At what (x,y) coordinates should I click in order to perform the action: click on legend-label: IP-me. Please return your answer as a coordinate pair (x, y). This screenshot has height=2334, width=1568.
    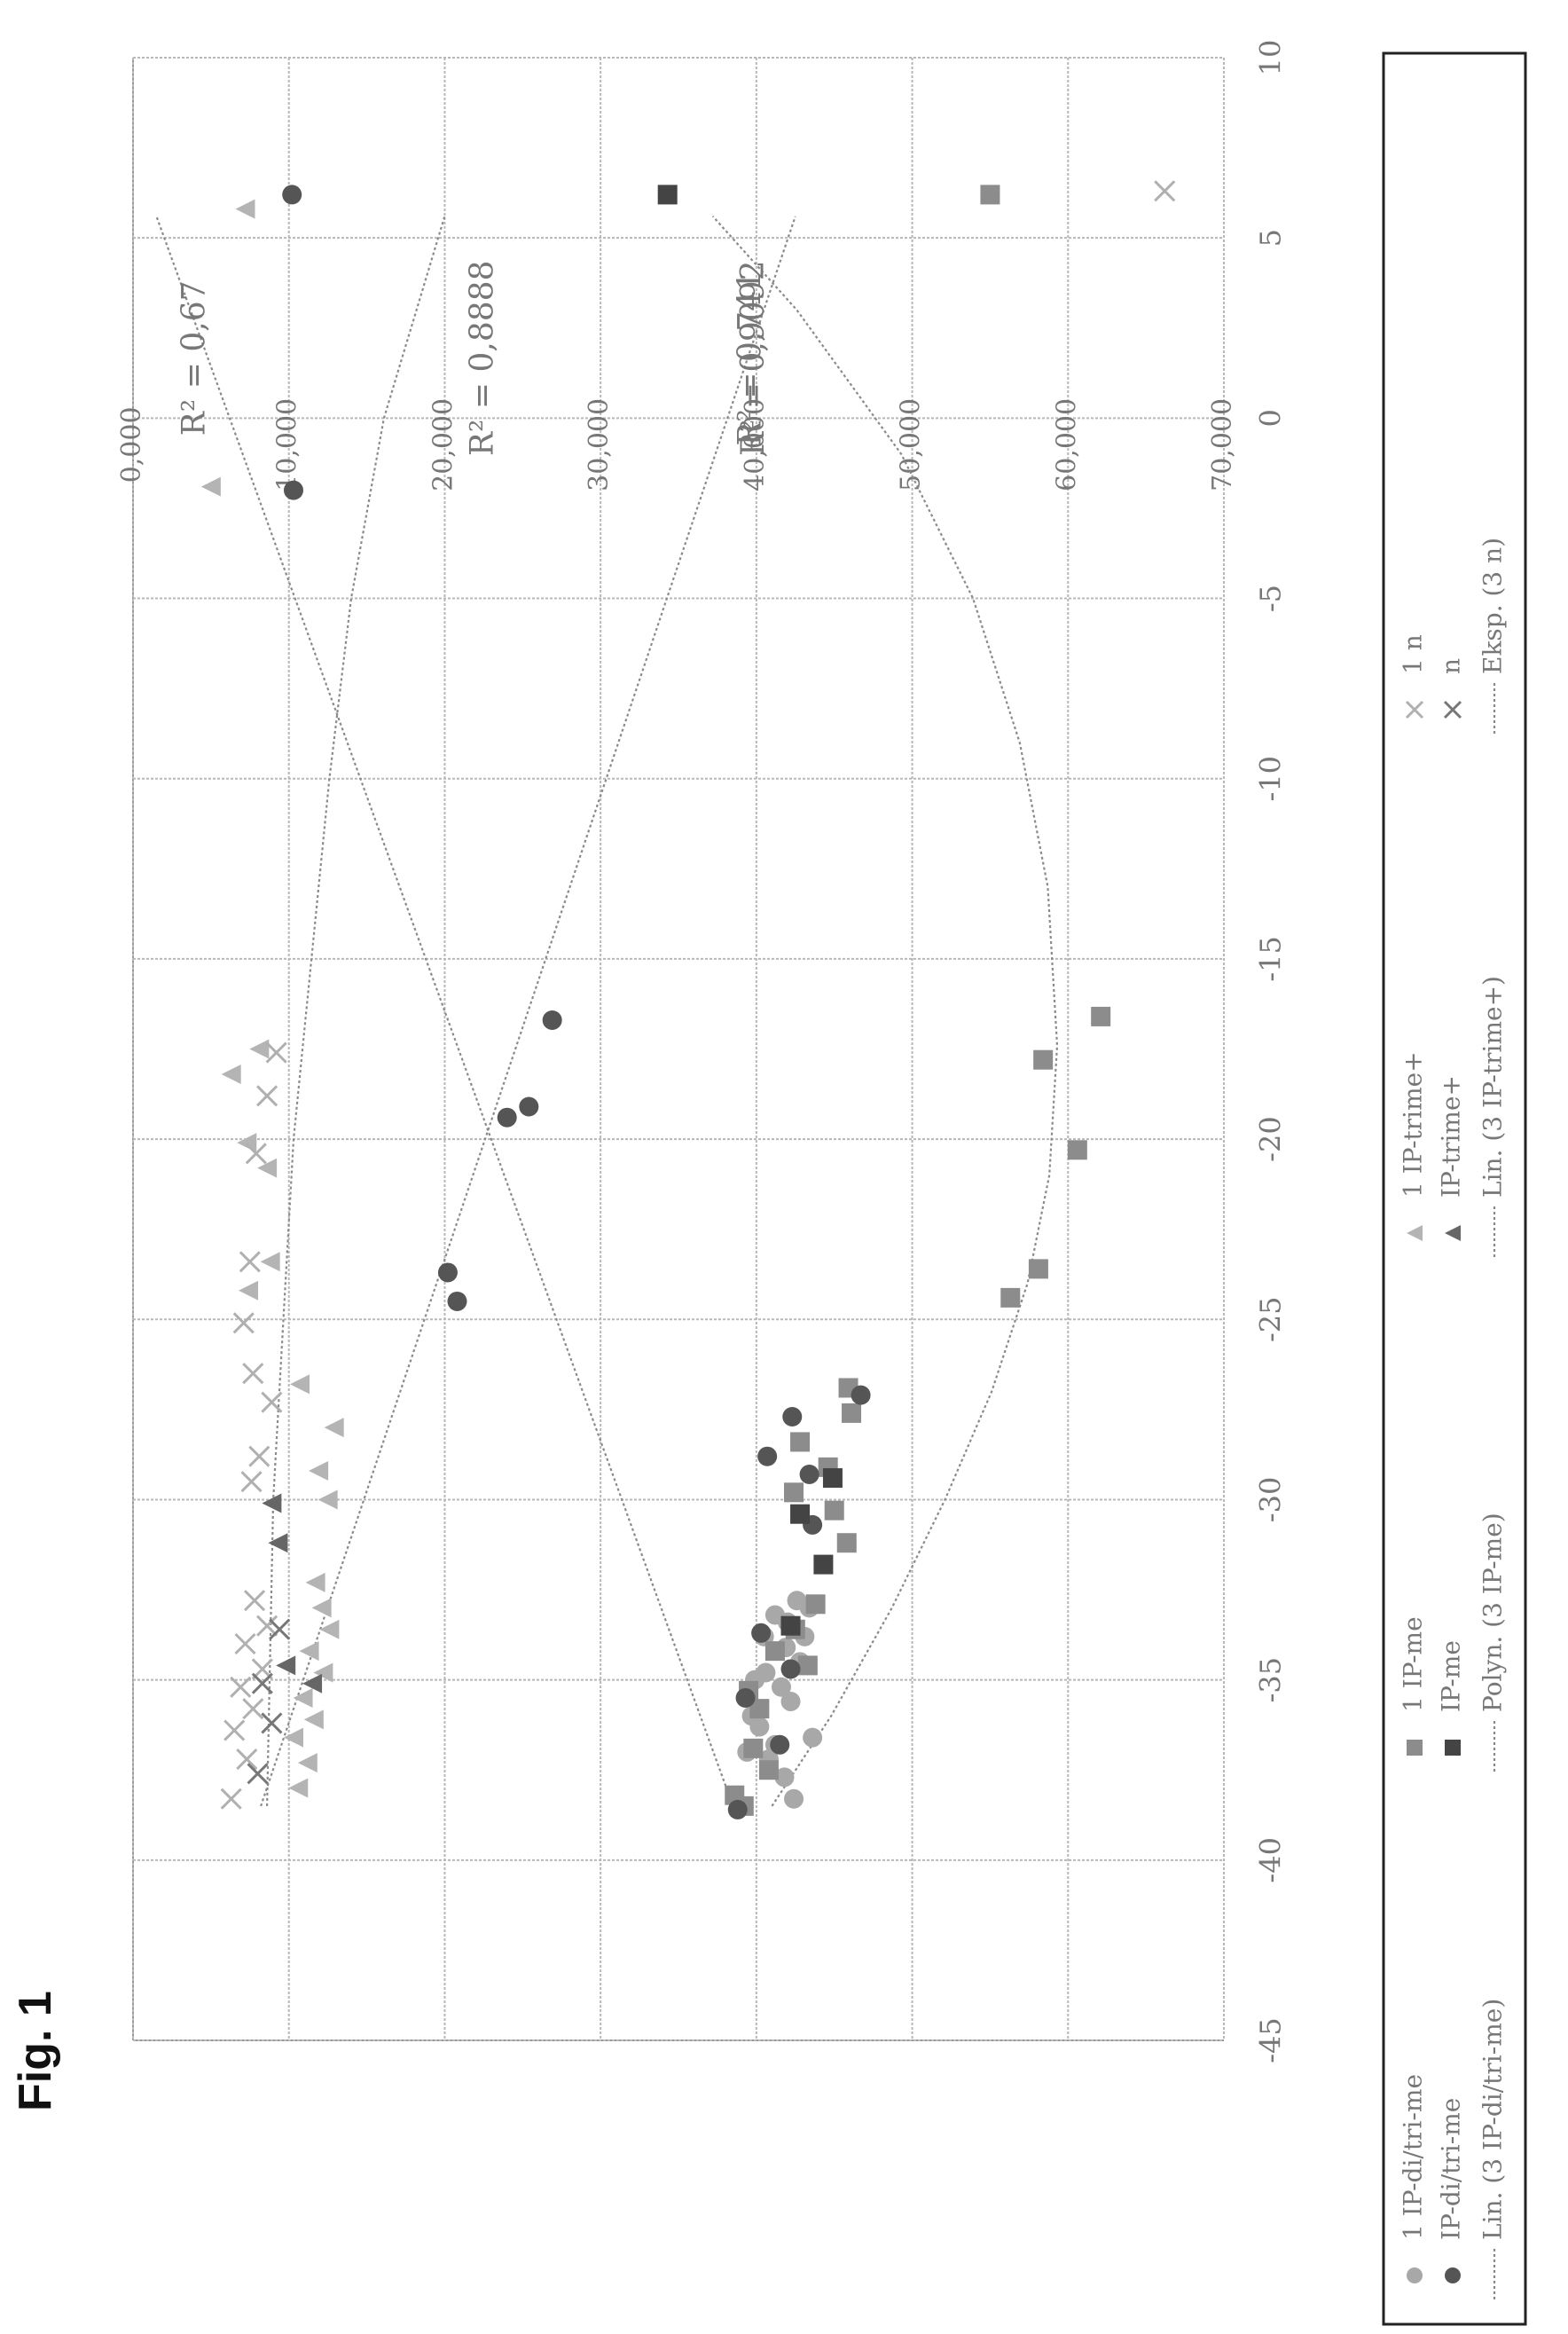
    Looking at the image, I should click on (1451, 1676).